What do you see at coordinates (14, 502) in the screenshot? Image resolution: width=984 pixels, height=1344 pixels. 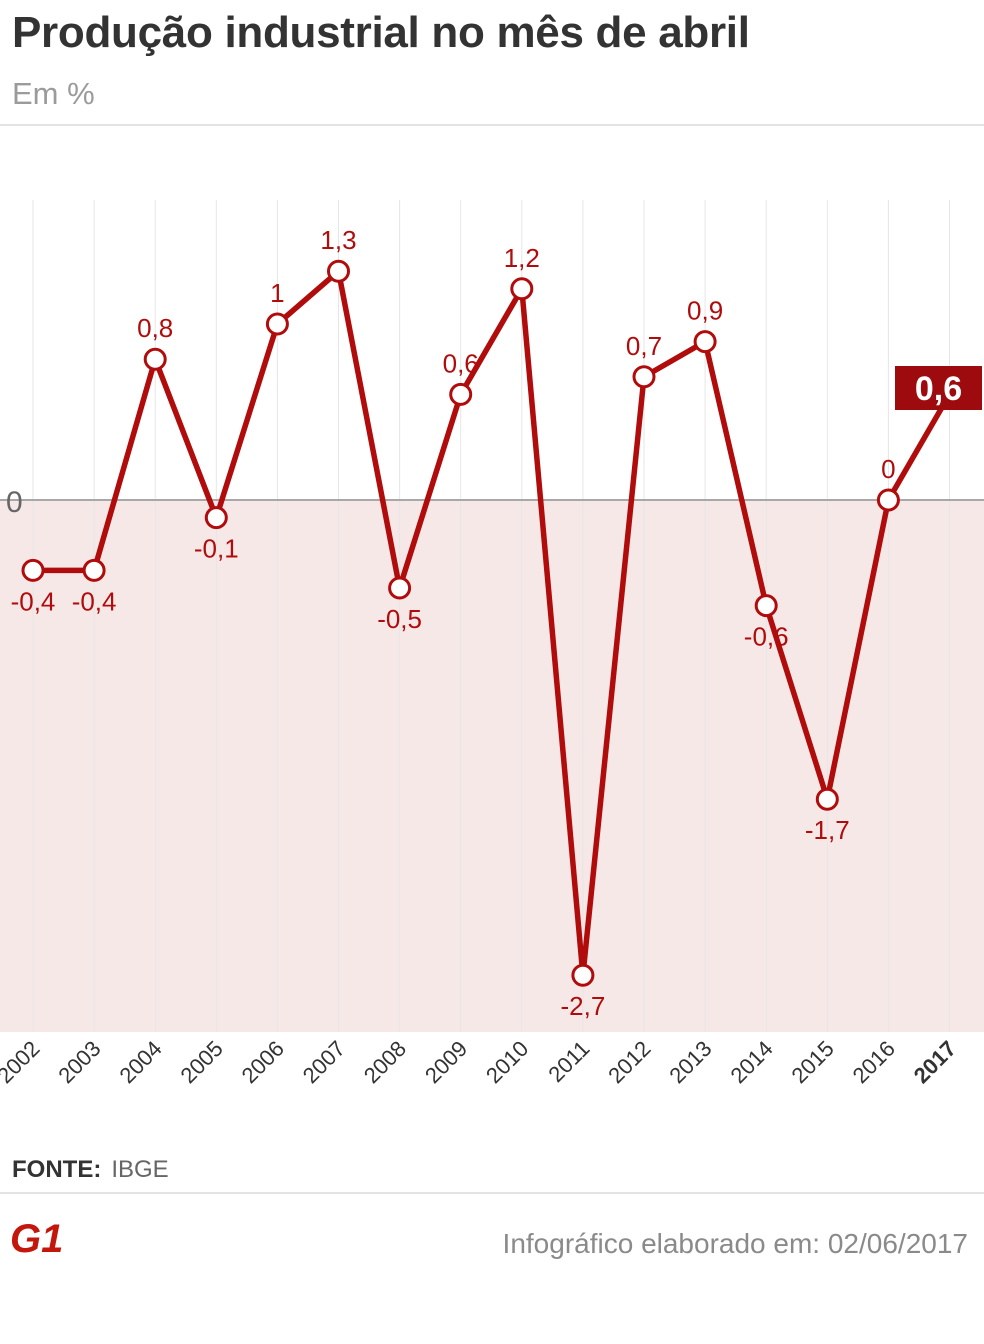 I see `zero-label: 0` at bounding box center [14, 502].